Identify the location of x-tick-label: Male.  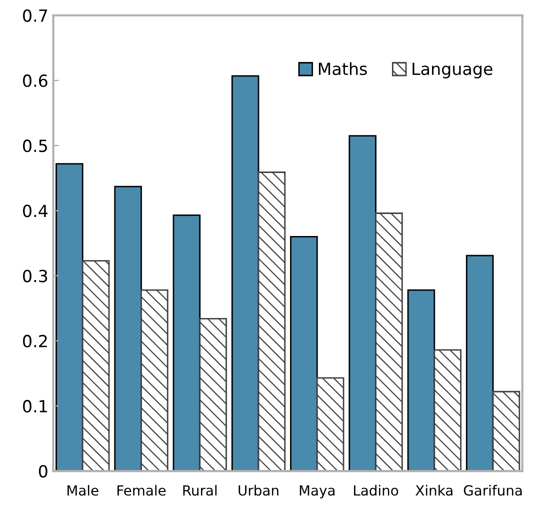
(83, 490).